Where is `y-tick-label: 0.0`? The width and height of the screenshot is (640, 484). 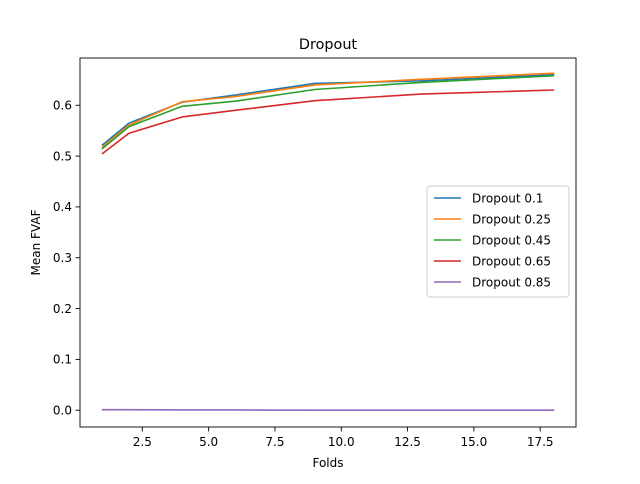
y-tick-label: 0.0 is located at coordinates (62, 411).